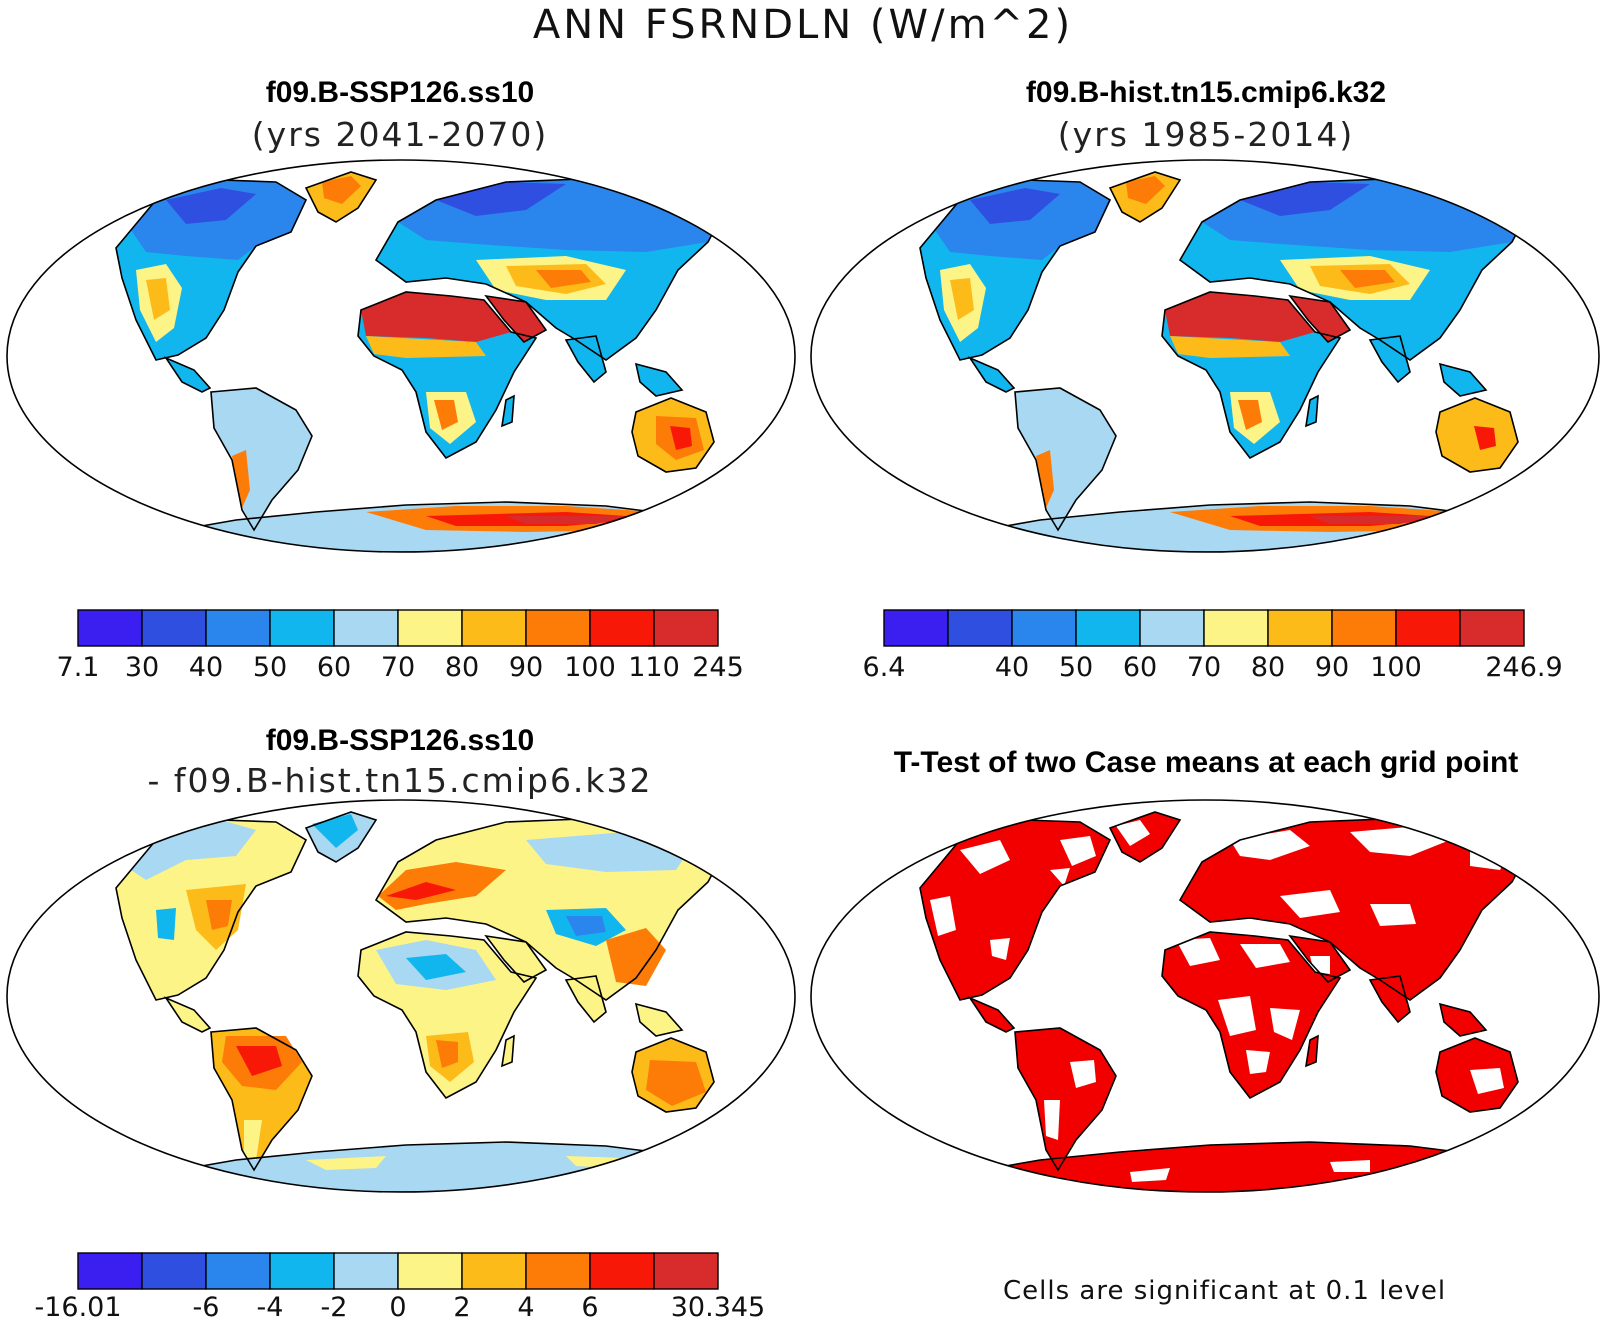  What do you see at coordinates (400, 780) in the screenshot?
I see `panel-subtitle-bottom-left: - f09.B-hist.tn15.cmip6.k32` at bounding box center [400, 780].